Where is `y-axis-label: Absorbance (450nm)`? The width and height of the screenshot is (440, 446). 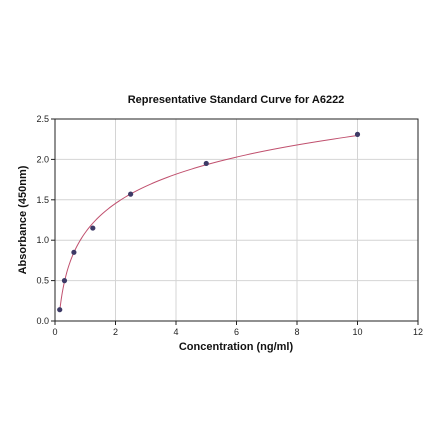 y-axis-label: Absorbance (450nm) is located at coordinates (23, 219).